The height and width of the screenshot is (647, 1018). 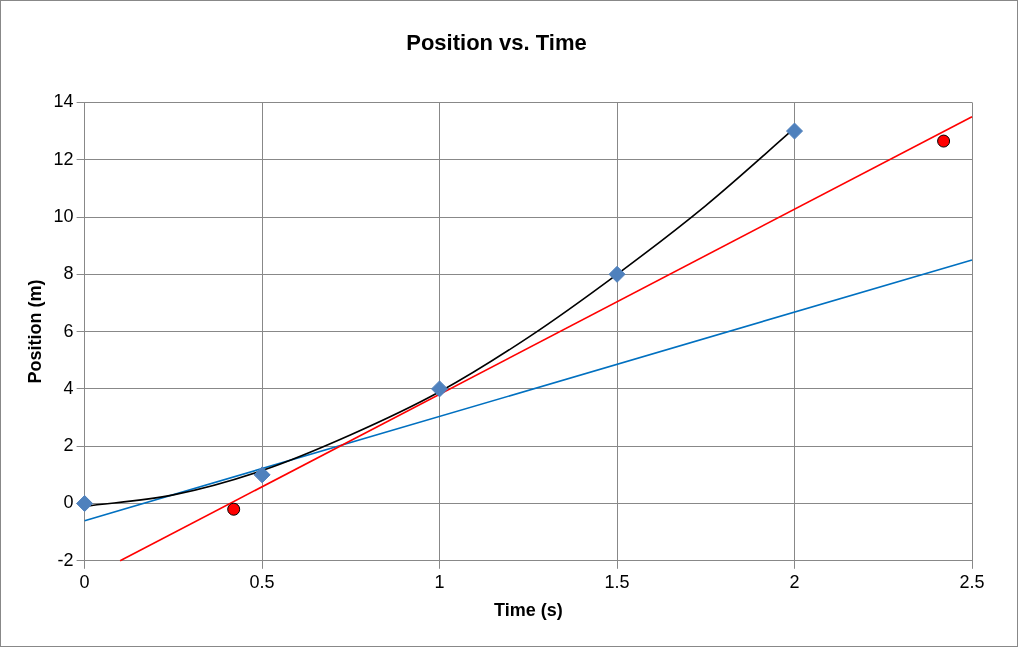 I want to click on x-tick-label: 0, so click(x=84, y=581).